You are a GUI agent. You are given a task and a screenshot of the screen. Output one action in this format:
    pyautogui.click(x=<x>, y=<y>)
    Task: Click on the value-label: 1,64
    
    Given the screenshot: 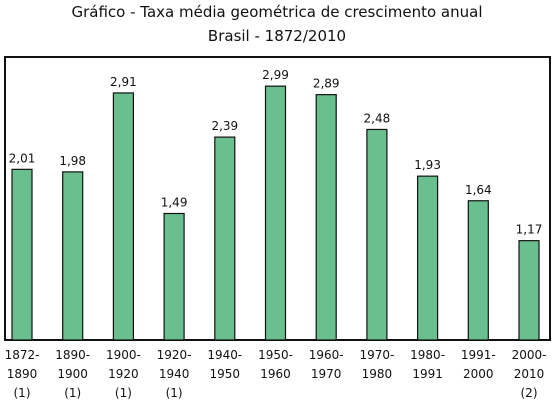 What is the action you would take?
    pyautogui.click(x=478, y=190)
    